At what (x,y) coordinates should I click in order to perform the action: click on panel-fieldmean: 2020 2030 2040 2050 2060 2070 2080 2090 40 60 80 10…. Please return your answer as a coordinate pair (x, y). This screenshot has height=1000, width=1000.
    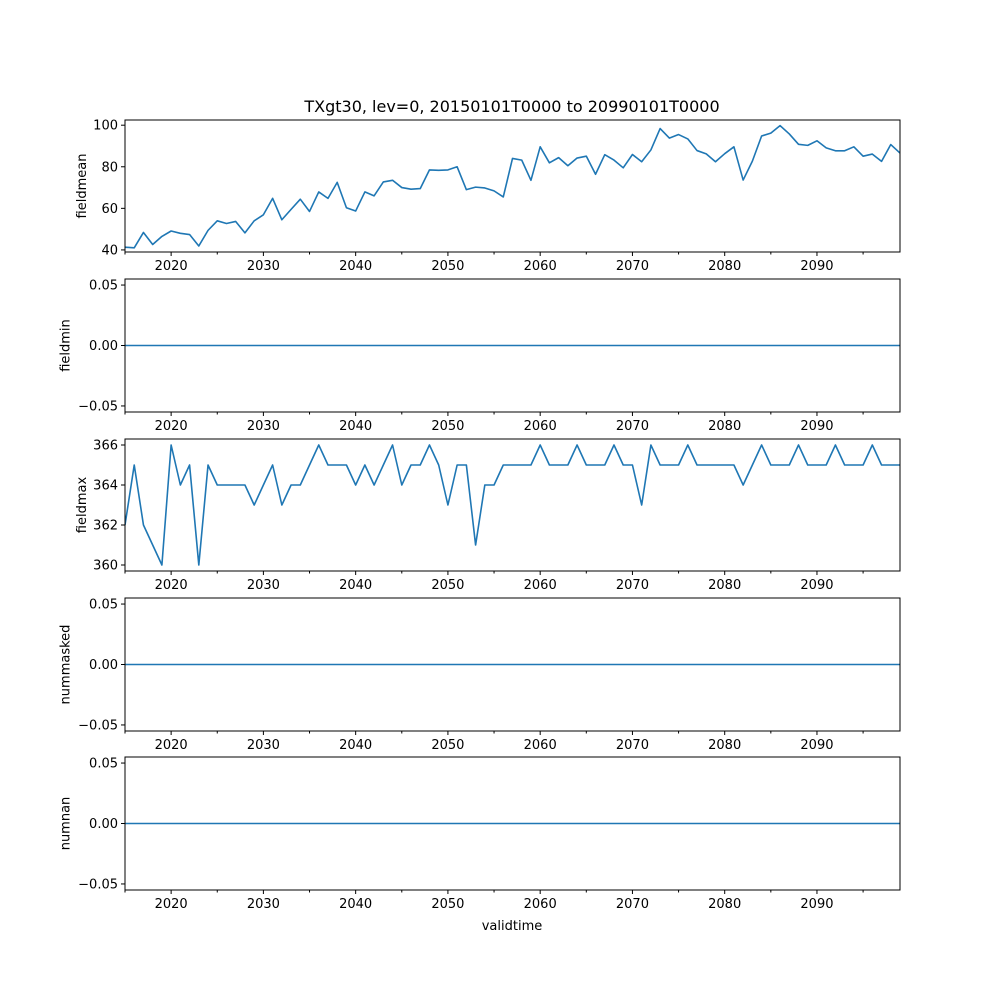
    Looking at the image, I should click on (488, 196).